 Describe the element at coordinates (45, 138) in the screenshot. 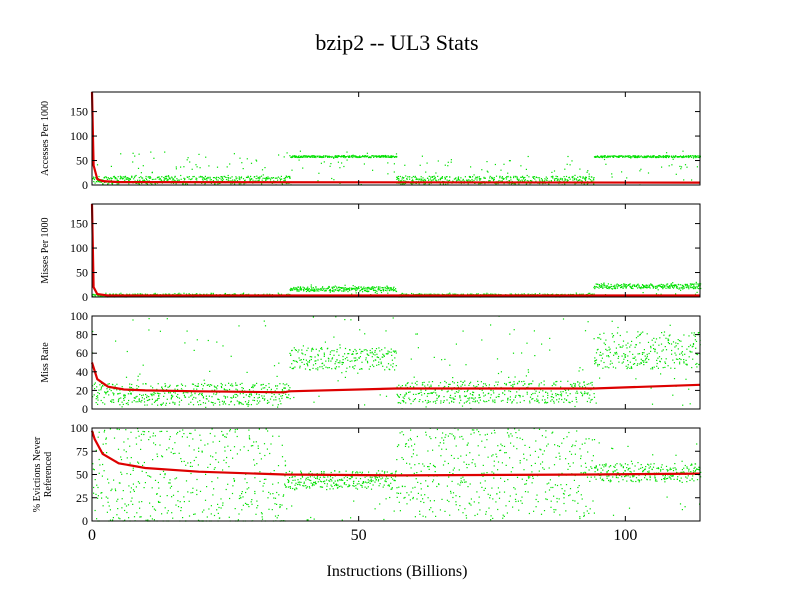

I see `y-axis-label: Accesses Per 1000` at that location.